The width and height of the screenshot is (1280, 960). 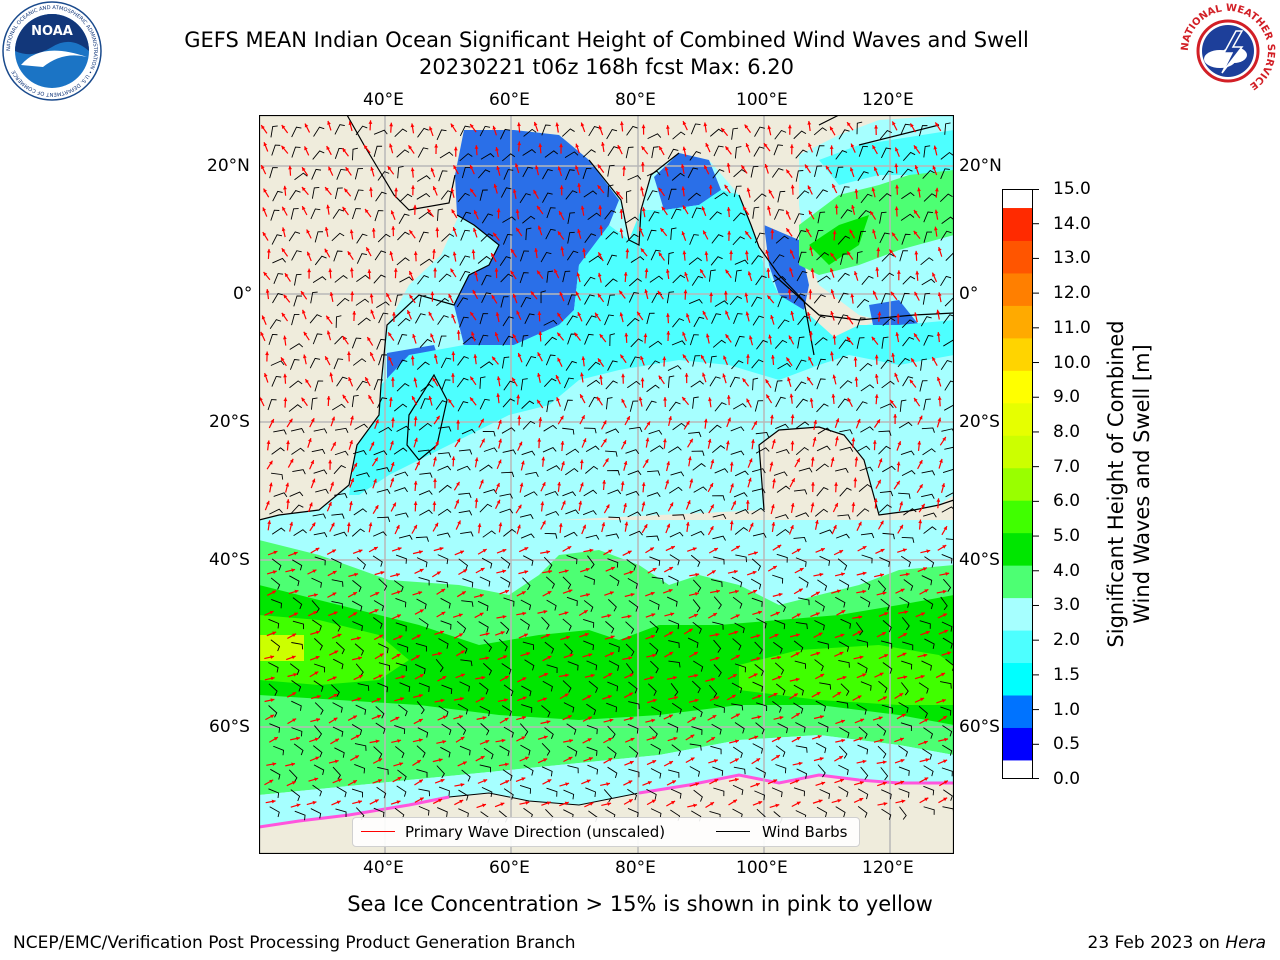 I want to click on colorbar-swatch, so click(x=1017, y=582).